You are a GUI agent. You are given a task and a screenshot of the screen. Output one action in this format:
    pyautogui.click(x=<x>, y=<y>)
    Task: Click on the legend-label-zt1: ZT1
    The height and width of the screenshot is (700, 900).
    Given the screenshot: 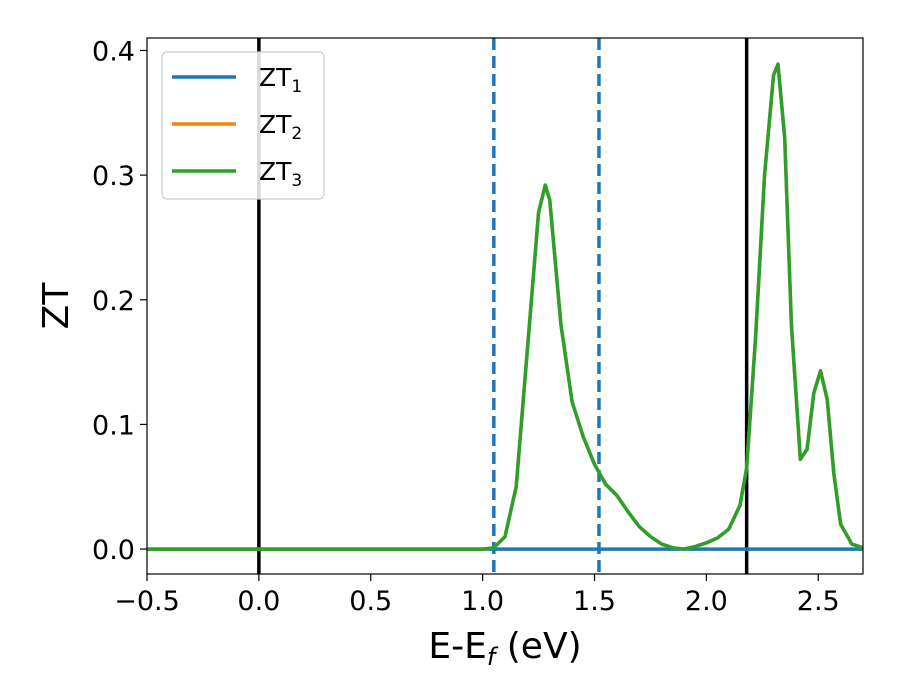 What is the action you would take?
    pyautogui.click(x=280, y=80)
    